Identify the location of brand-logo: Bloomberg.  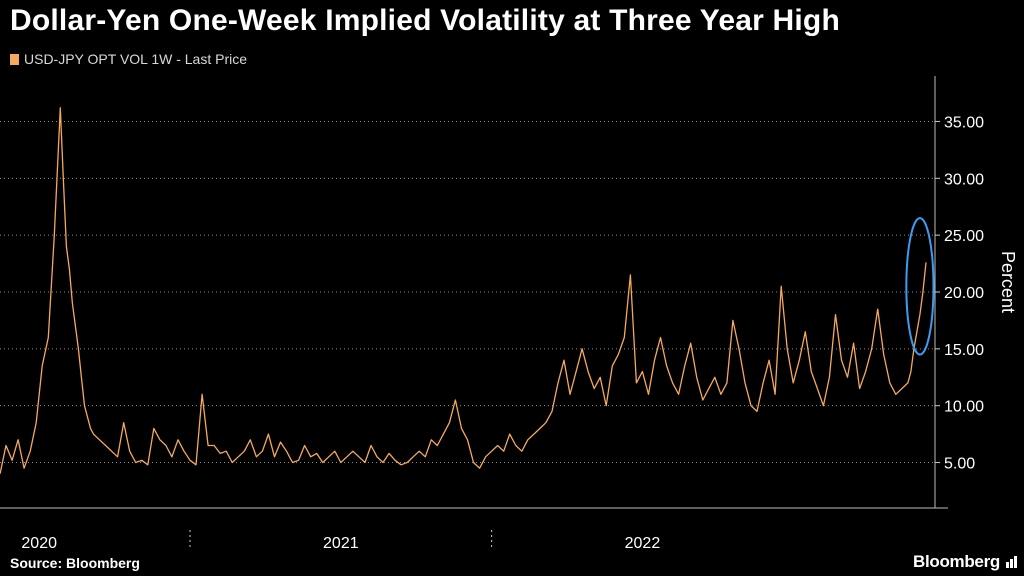
(956, 561).